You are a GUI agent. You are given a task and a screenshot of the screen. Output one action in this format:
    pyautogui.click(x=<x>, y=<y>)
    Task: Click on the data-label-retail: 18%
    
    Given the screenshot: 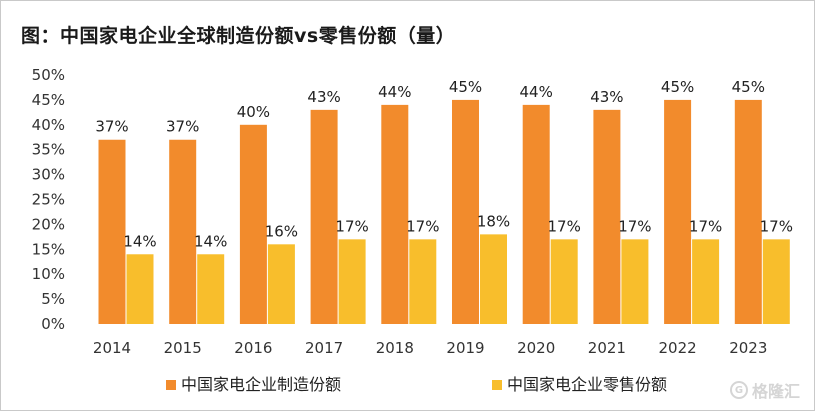 What is the action you would take?
    pyautogui.click(x=493, y=221)
    